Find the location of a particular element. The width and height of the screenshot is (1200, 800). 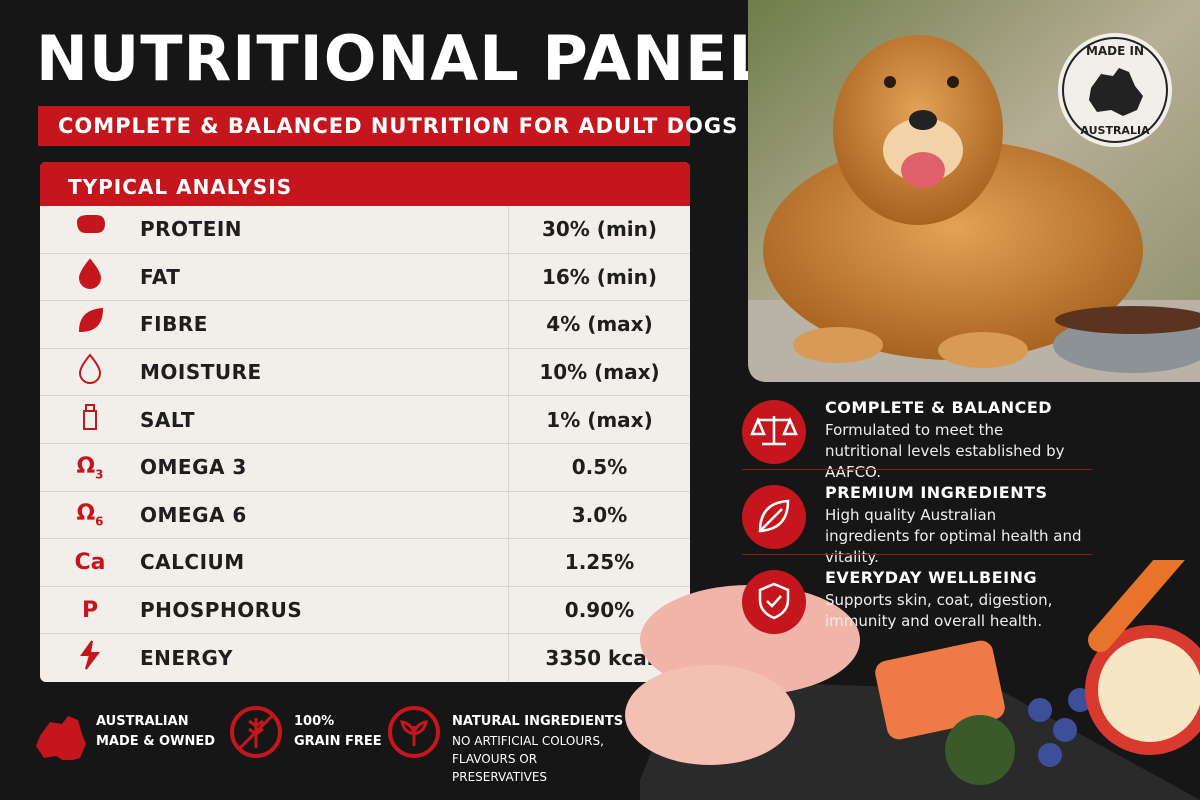

nutrient-name: PHOSPHORUS is located at coordinates (221, 610).